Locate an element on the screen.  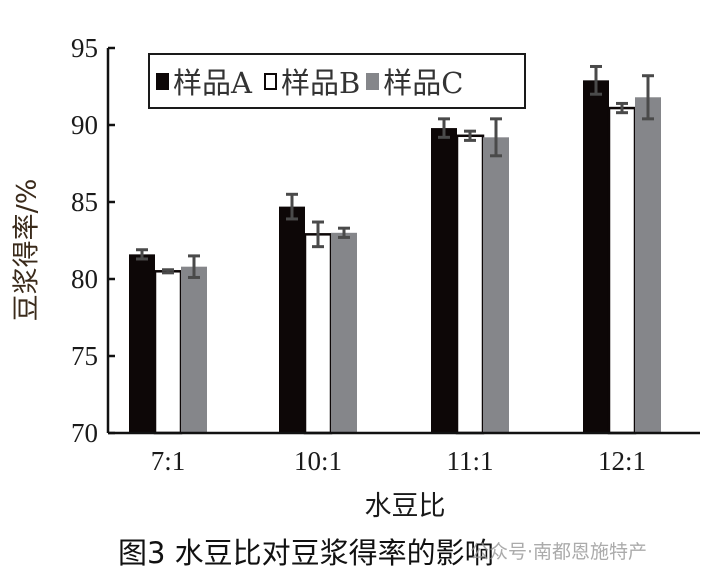
x-axis-label: 水豆比 is located at coordinates (405, 506).